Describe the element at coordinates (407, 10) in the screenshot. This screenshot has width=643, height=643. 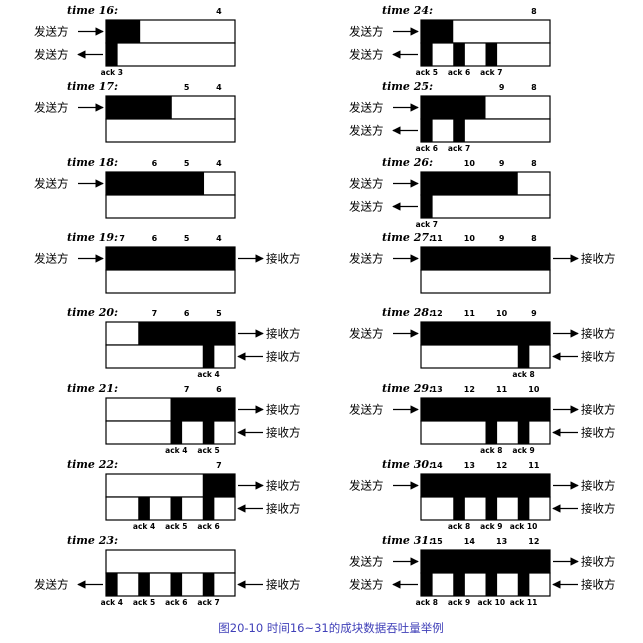
I see `time-label: time 24:` at that location.